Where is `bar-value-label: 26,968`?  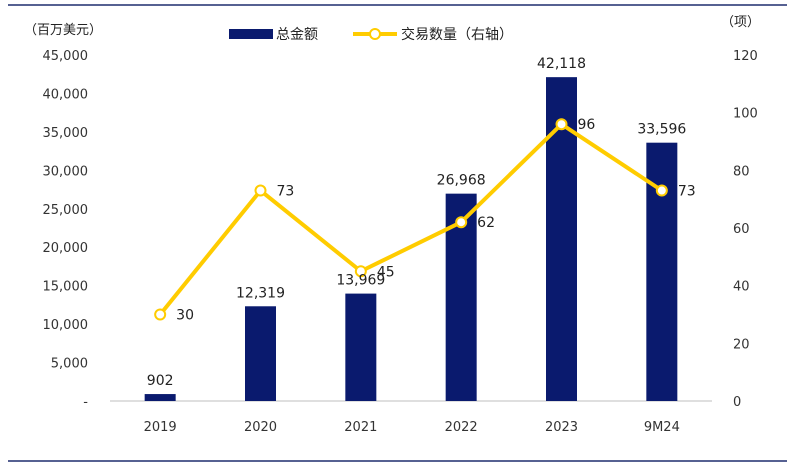 bar-value-label: 26,968 is located at coordinates (461, 181).